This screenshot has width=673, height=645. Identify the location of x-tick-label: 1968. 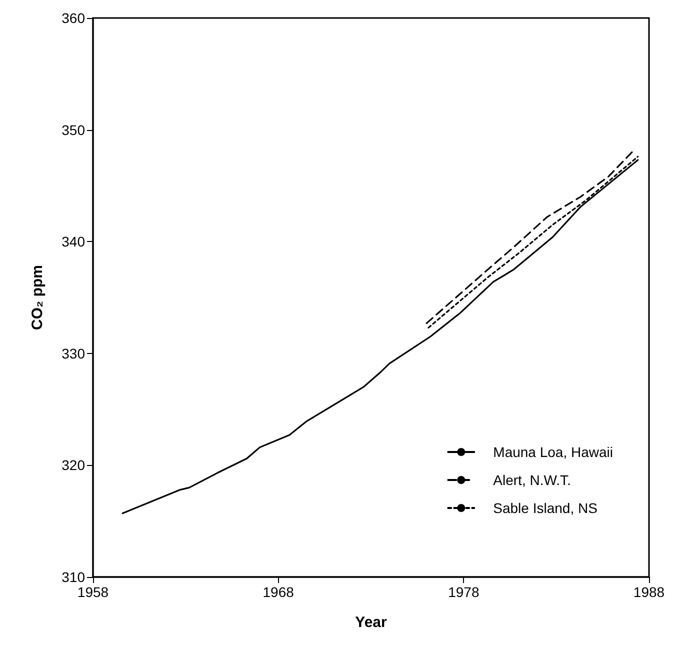
(278, 592).